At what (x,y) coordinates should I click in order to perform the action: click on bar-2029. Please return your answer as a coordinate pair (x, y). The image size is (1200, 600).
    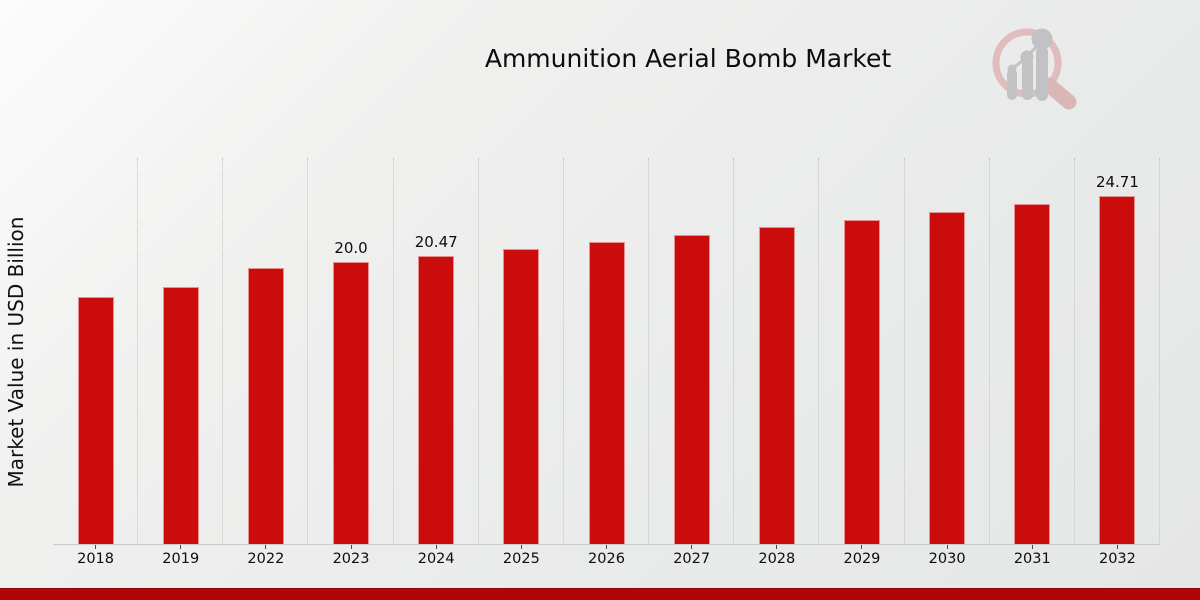
    Looking at the image, I should click on (861, 381).